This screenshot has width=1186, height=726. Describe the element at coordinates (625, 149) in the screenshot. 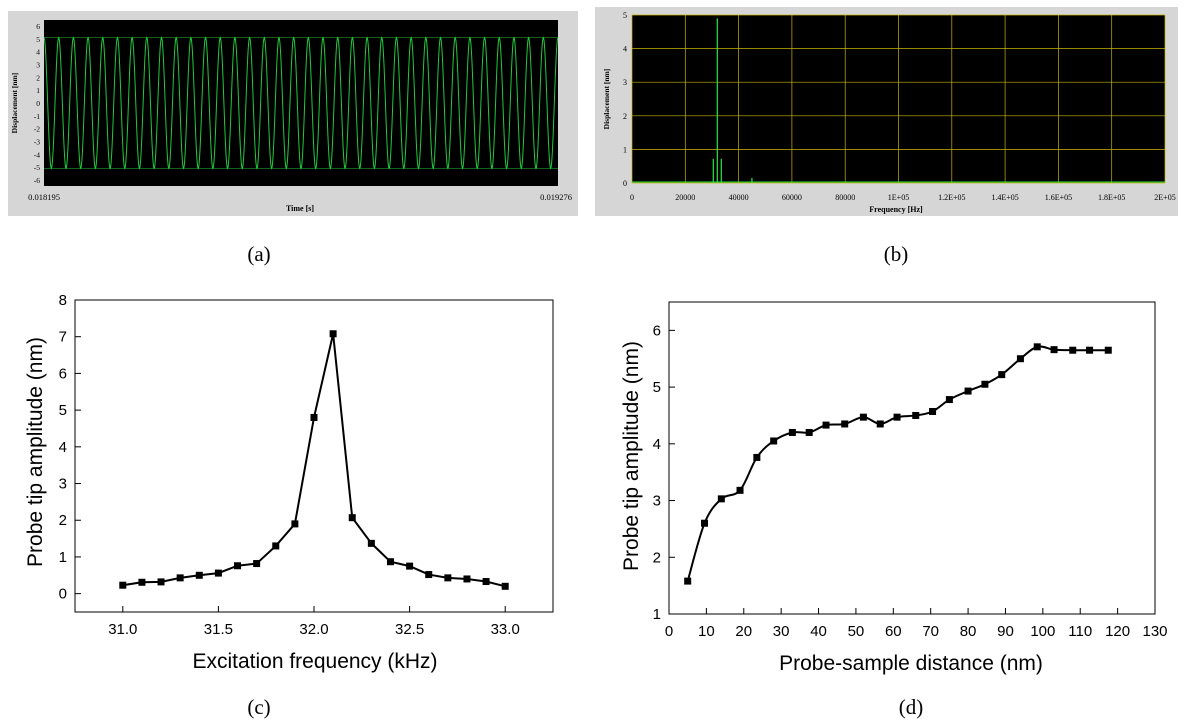

I see `panel-b-y-tick-label: 1` at that location.